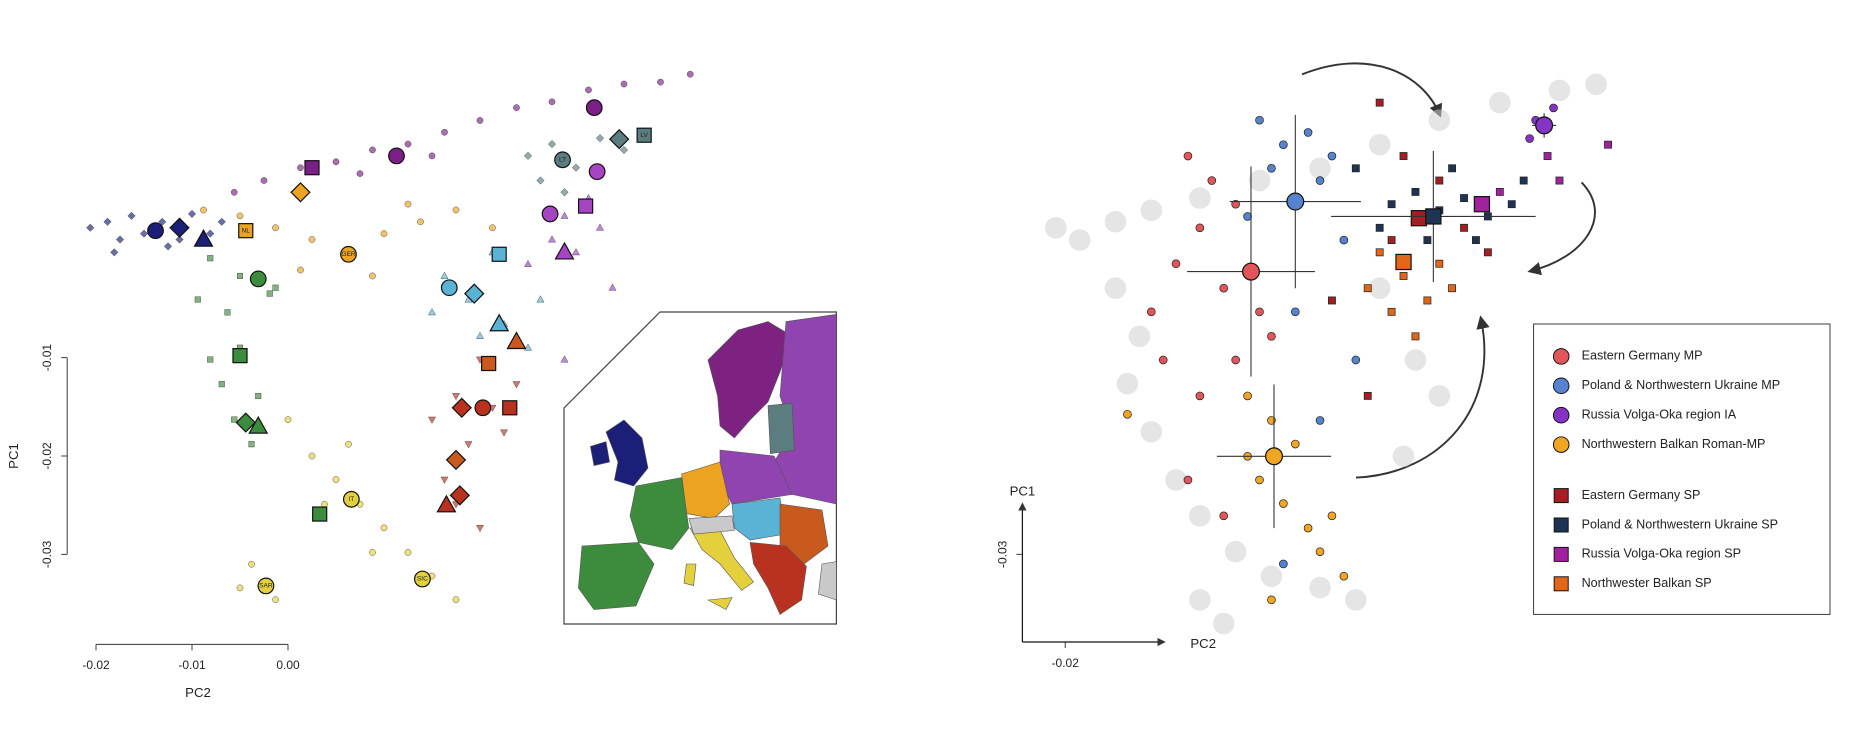  I want to click on arrow, so click(1372, 90).